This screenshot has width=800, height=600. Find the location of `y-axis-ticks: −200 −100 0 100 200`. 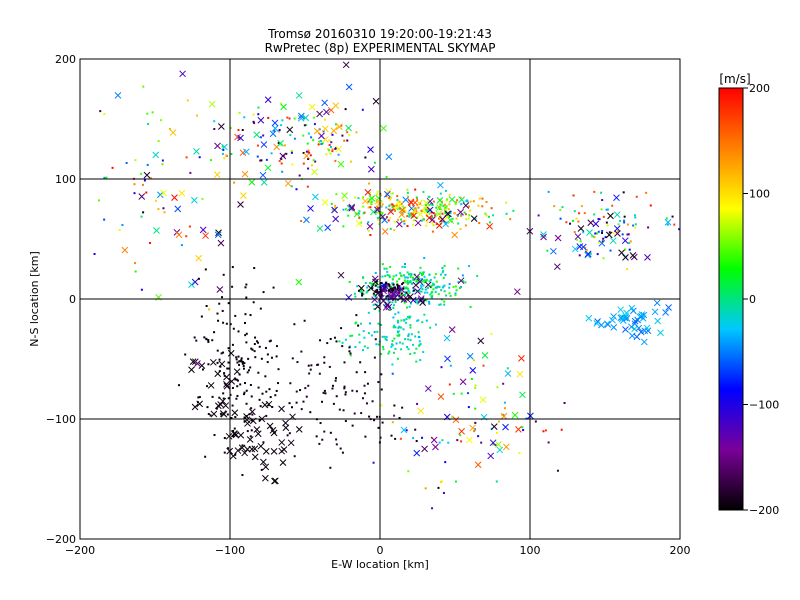

y-axis-ticks: −200 −100 0 100 200 is located at coordinates (61, 299).